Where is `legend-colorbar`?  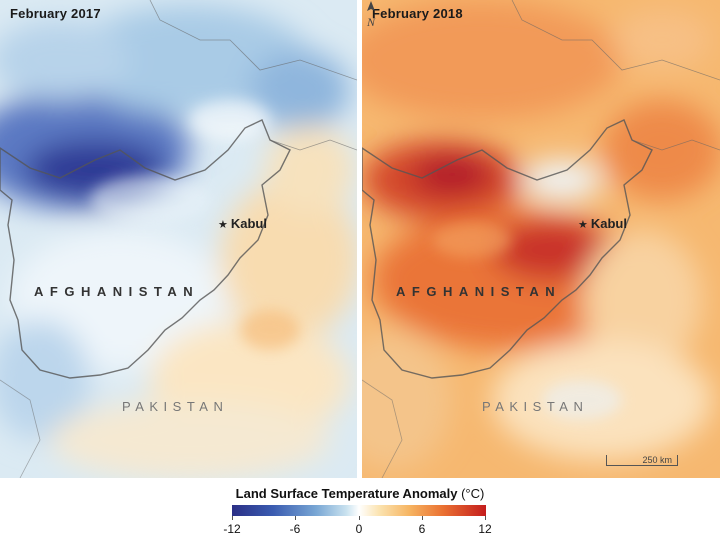 legend-colorbar is located at coordinates (359, 510).